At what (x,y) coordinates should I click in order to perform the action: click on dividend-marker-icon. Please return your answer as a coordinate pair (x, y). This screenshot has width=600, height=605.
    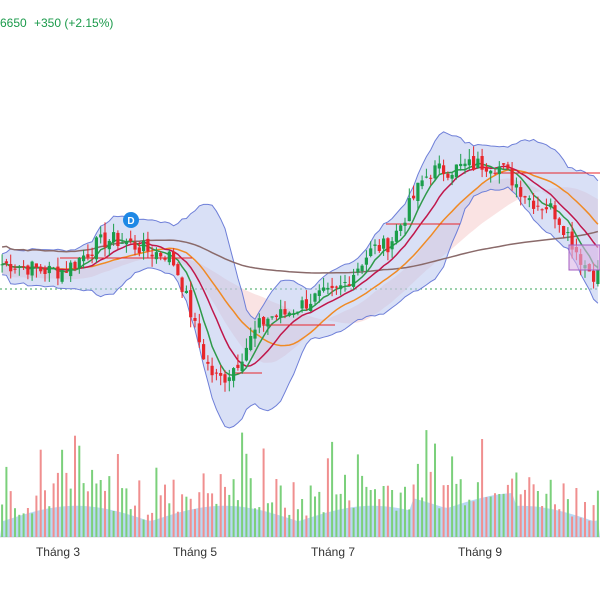
    Looking at the image, I should click on (131, 220).